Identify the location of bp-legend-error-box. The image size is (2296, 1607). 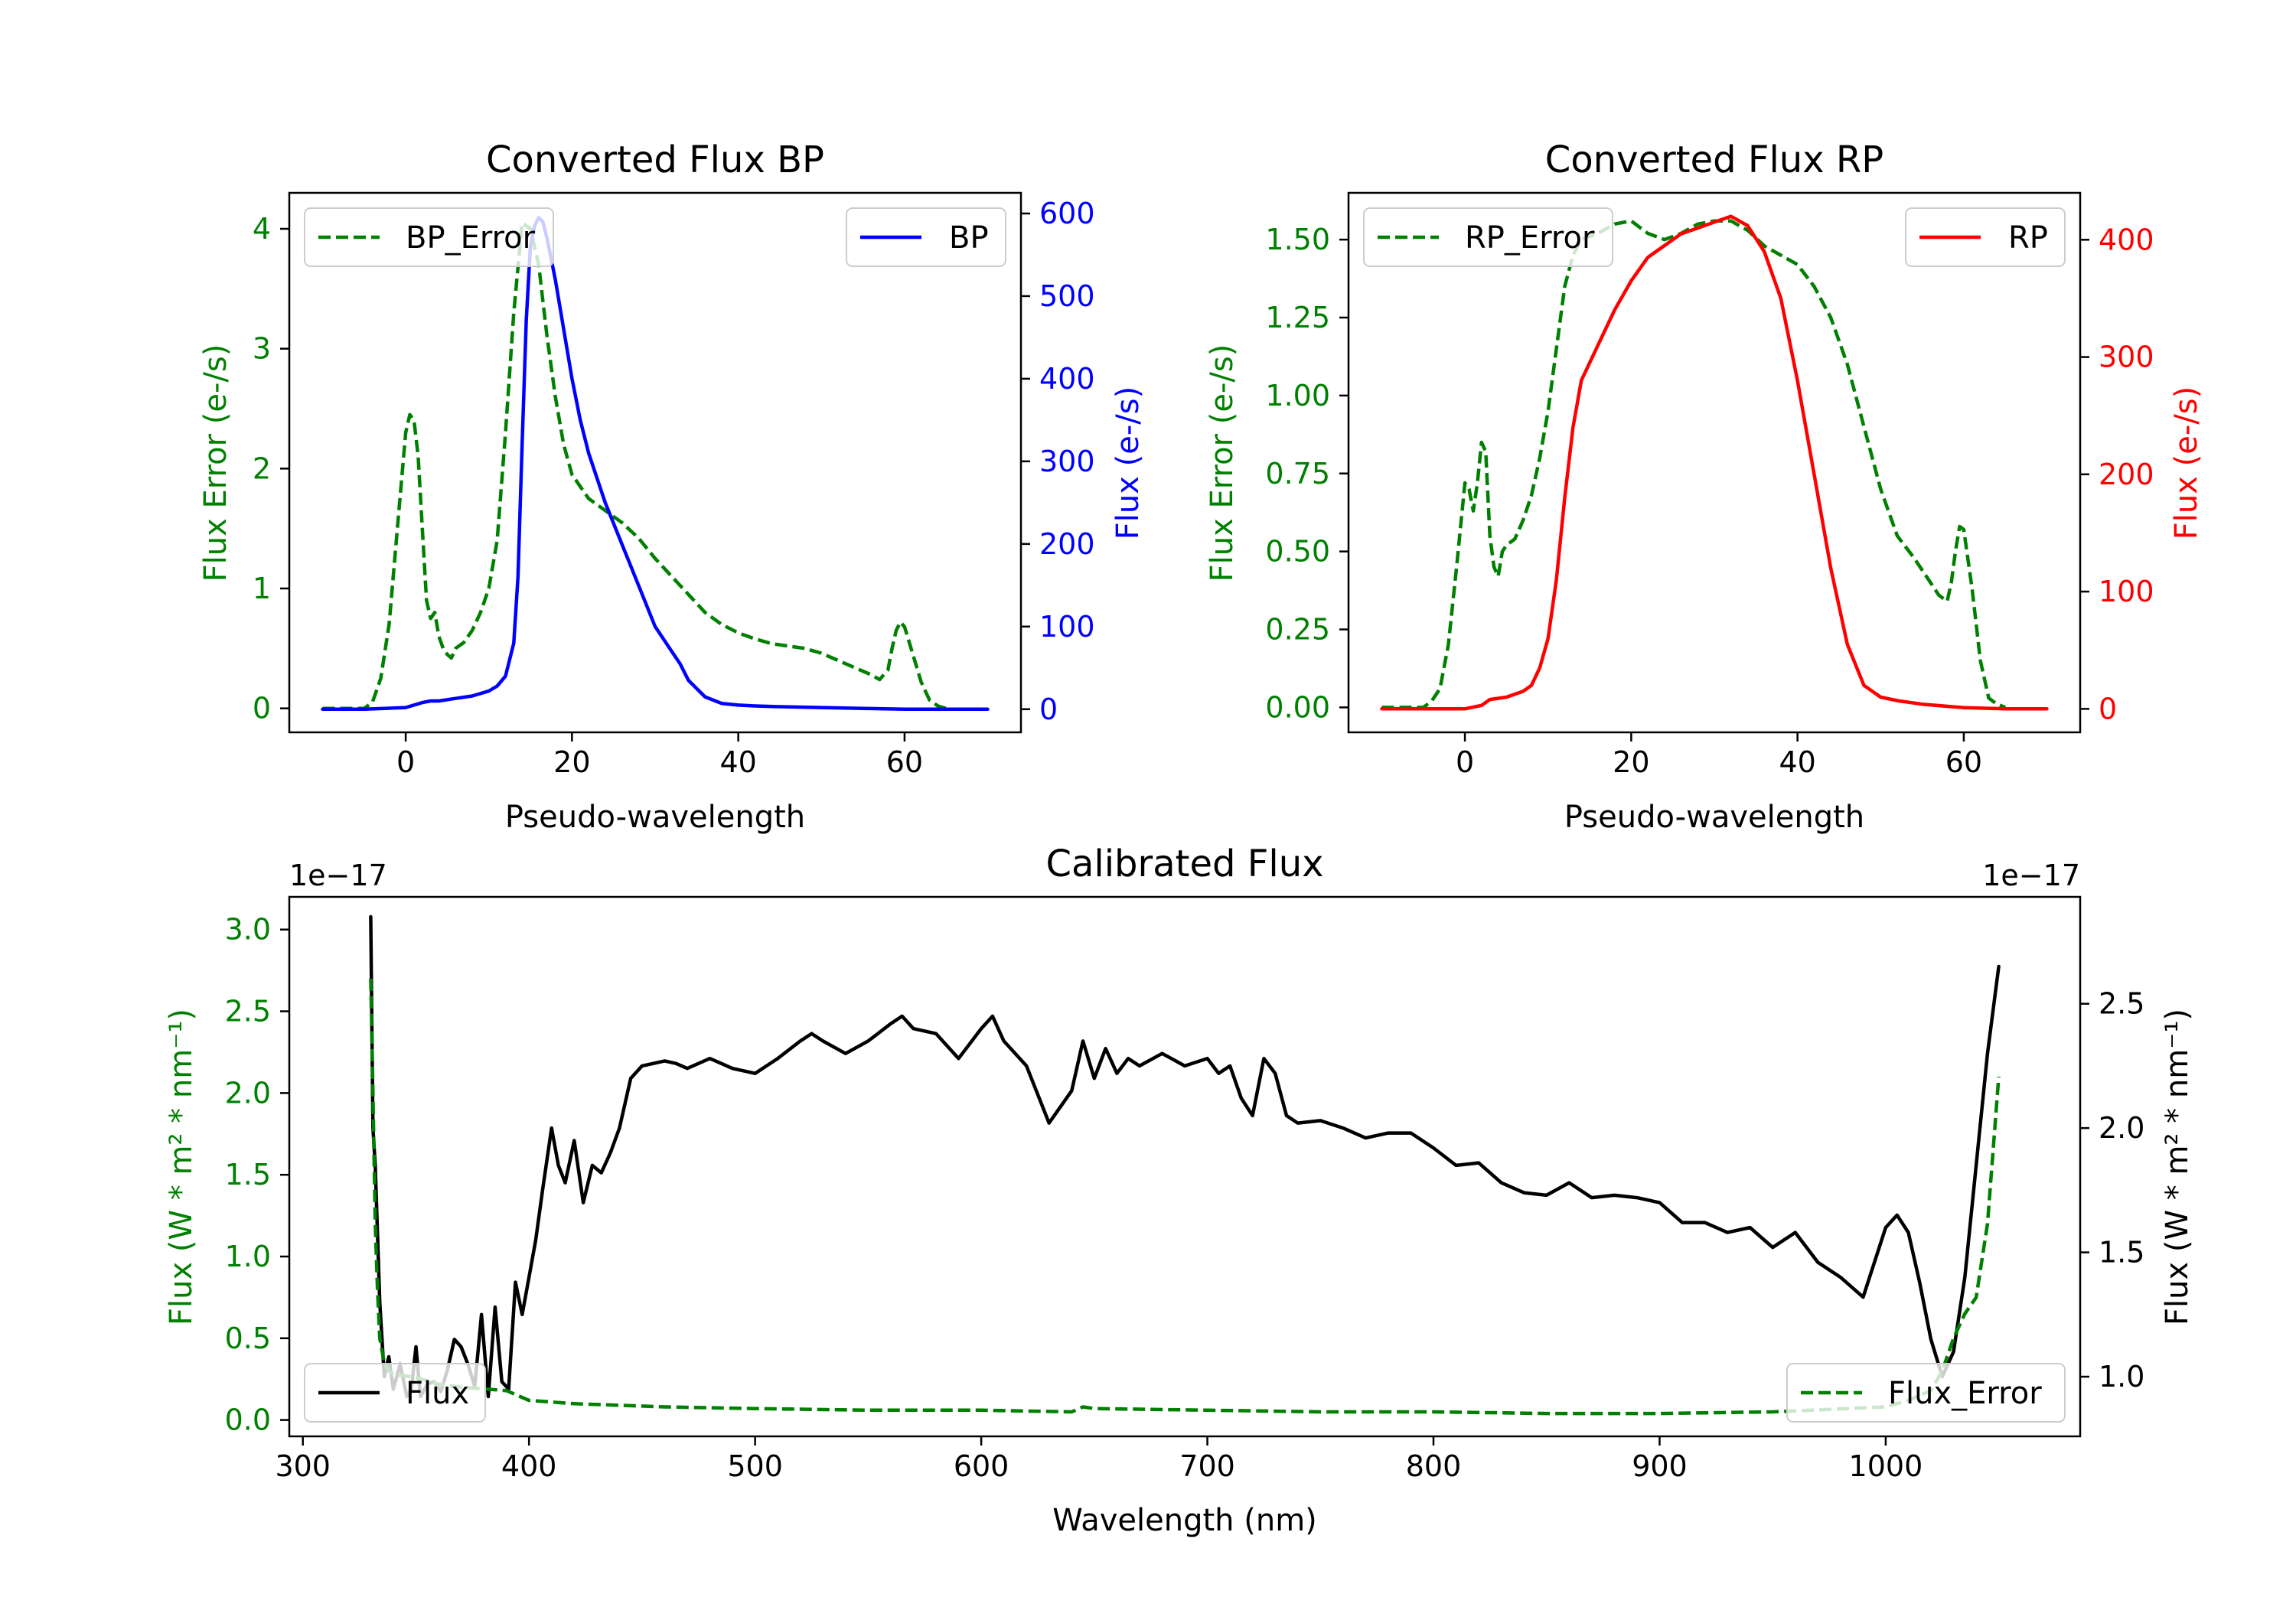
(429, 237).